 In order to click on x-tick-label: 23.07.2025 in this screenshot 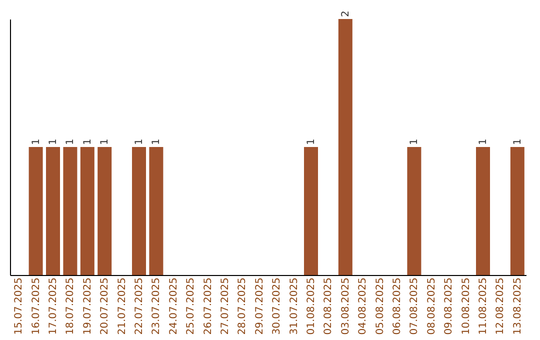, I will do `click(156, 306)`.